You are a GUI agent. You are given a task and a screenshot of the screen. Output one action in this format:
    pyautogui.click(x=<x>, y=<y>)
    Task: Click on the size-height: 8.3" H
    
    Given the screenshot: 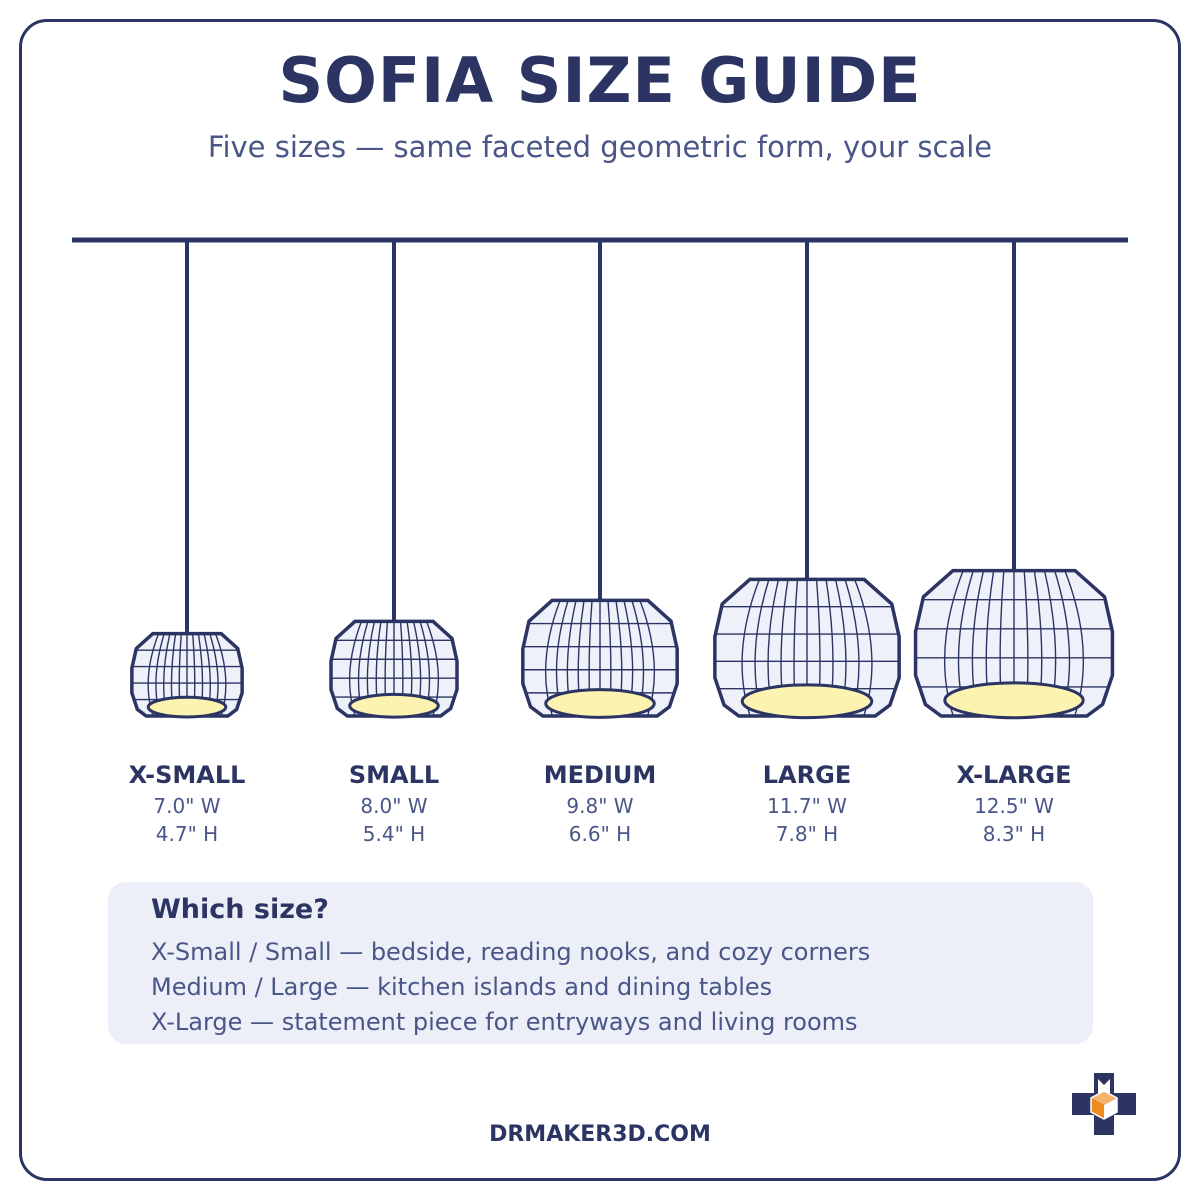 What is the action you would take?
    pyautogui.click(x=1014, y=834)
    